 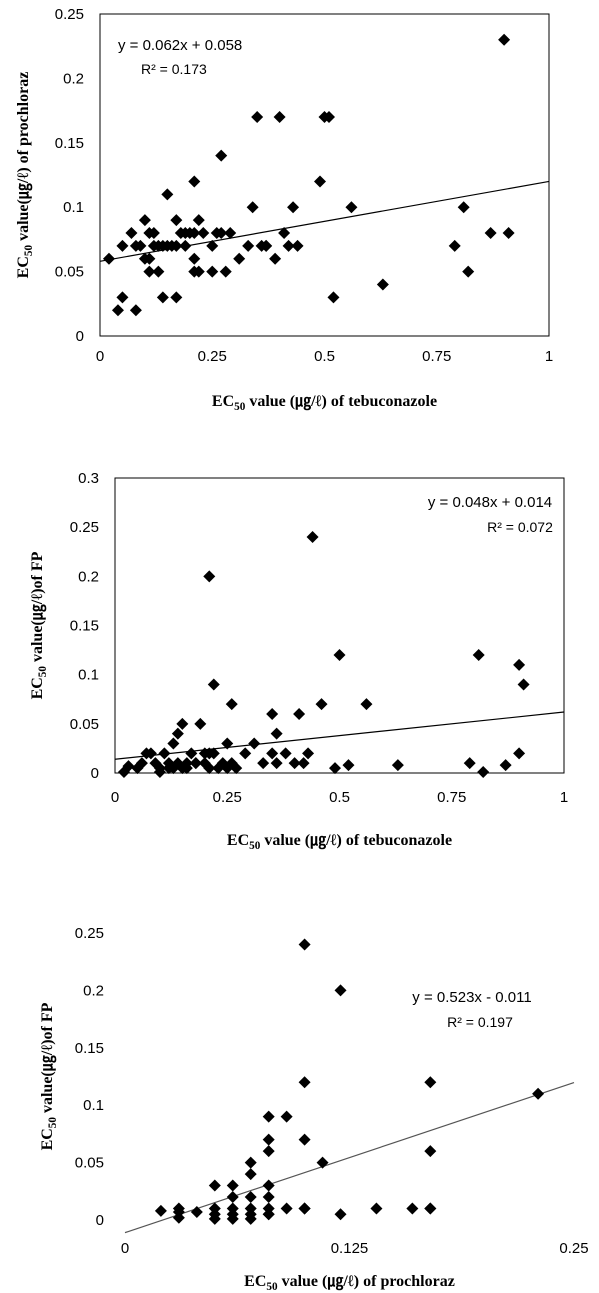 I want to click on r-squared: R² = 0.197, so click(x=480, y=1022).